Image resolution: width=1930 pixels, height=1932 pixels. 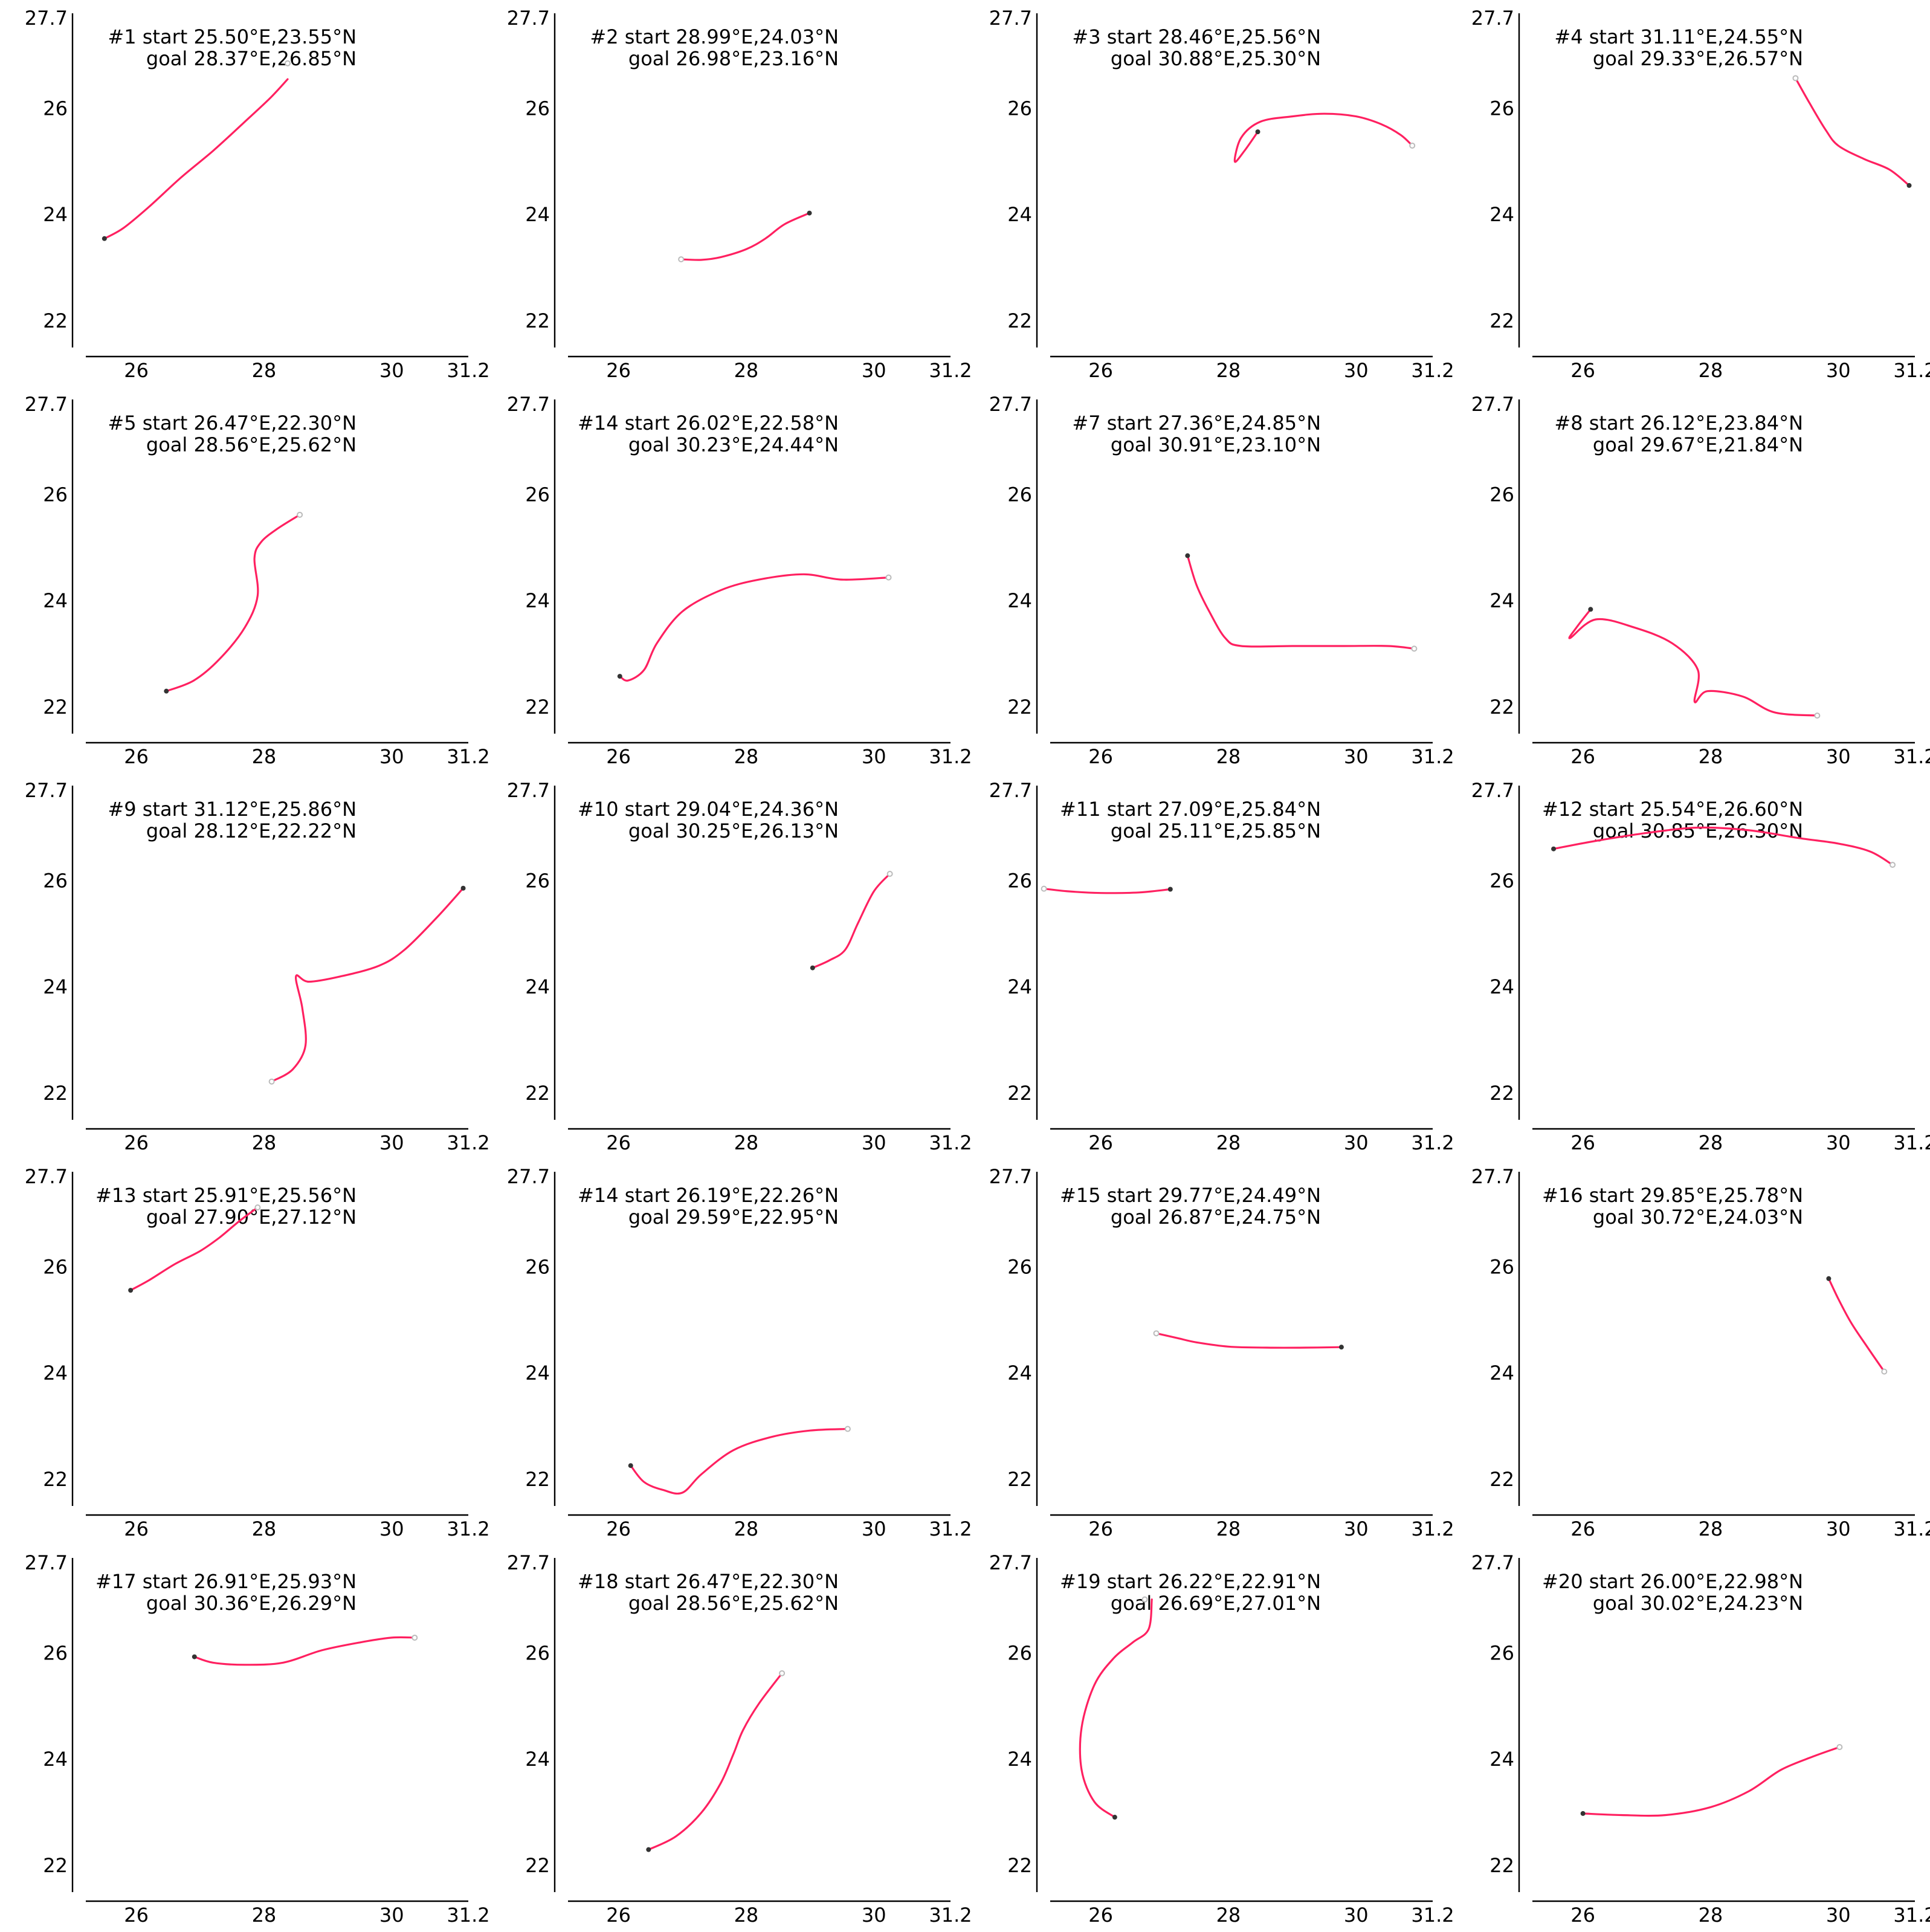 What do you see at coordinates (733, 1217) in the screenshot?
I see `subplot-title-goal: goal 29.59°E,22.95°N` at bounding box center [733, 1217].